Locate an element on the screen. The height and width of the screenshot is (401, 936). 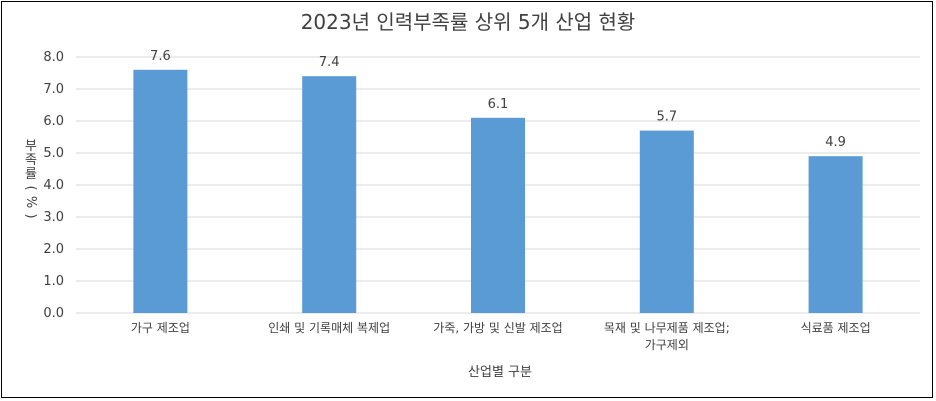
data-label: 7.6 is located at coordinates (160, 56).